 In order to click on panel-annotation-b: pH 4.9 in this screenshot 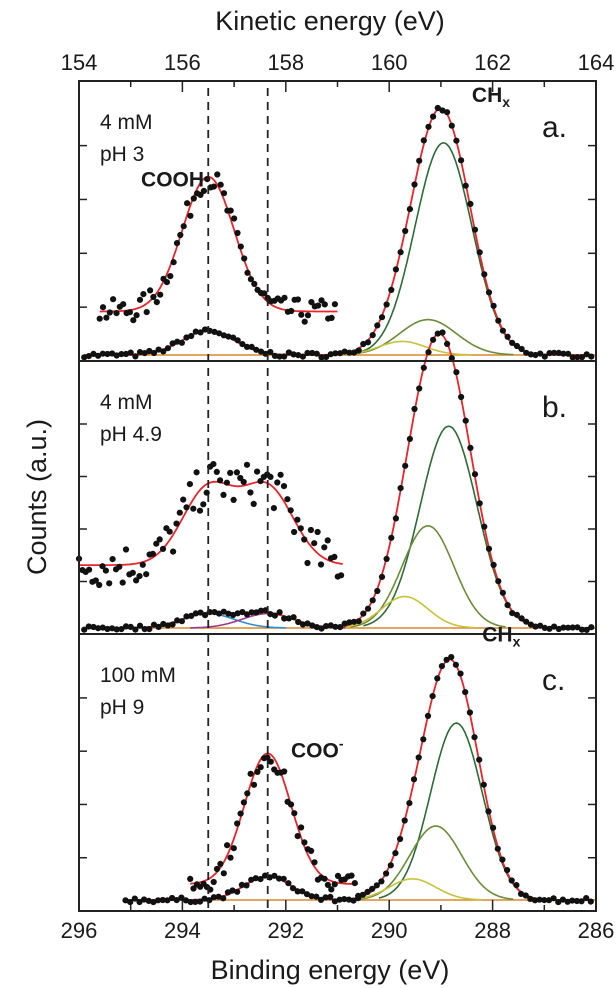, I will do `click(131, 434)`.